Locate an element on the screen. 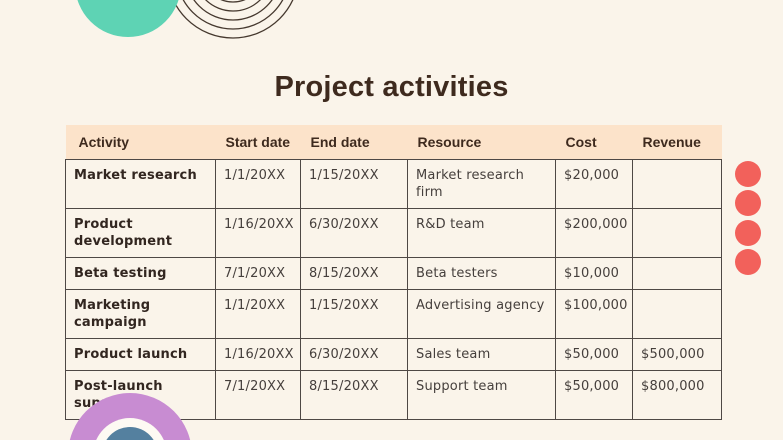 Image resolution: width=783 pixels, height=440 pixels. cell-activity: Product launch is located at coordinates (140, 354).